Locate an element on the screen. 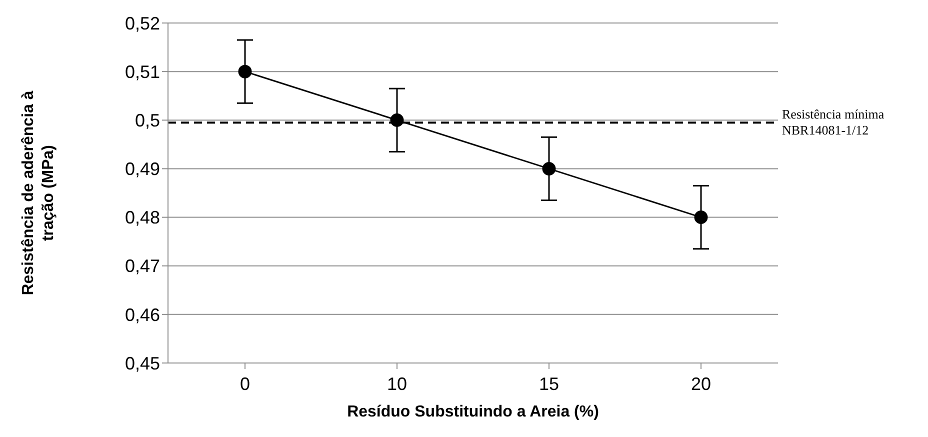 The image size is (928, 437). x-tick-label: 15 is located at coordinates (549, 384).